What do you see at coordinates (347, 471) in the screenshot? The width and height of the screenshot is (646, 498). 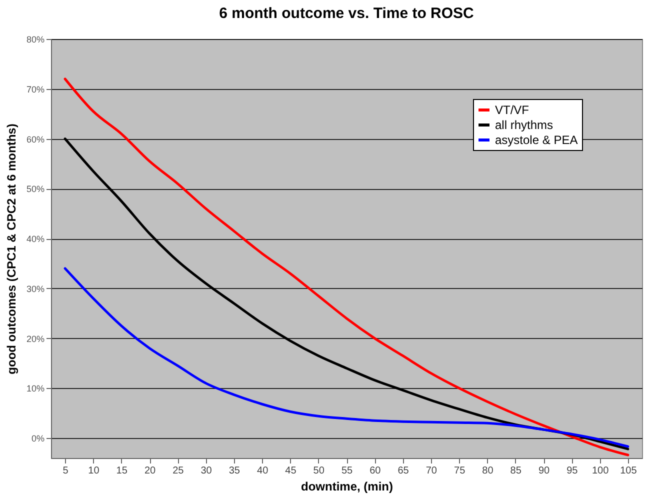 I see `x-tick-label: 55` at bounding box center [347, 471].